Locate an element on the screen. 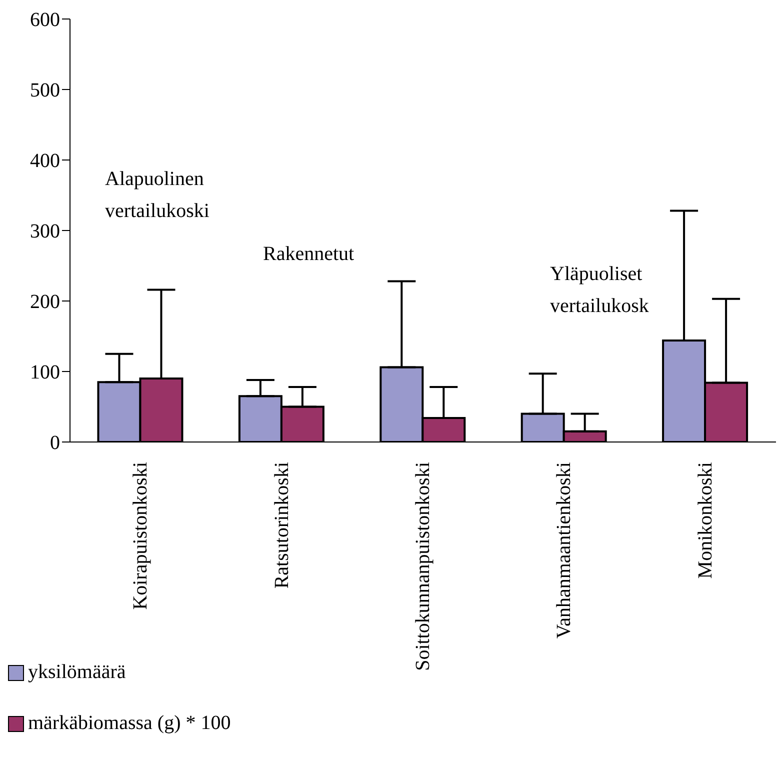 The image size is (784, 775). y-tick-label: 0 is located at coordinates (55, 443).